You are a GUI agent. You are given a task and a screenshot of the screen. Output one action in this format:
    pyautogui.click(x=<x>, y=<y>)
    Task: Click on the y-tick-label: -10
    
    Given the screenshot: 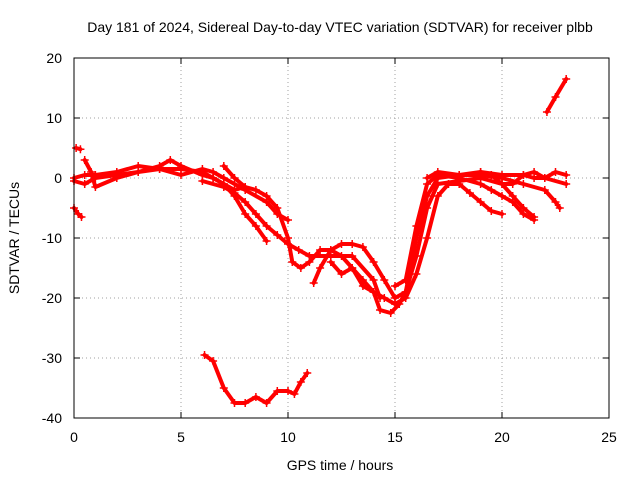 What is the action you would take?
    pyautogui.click(x=52, y=238)
    